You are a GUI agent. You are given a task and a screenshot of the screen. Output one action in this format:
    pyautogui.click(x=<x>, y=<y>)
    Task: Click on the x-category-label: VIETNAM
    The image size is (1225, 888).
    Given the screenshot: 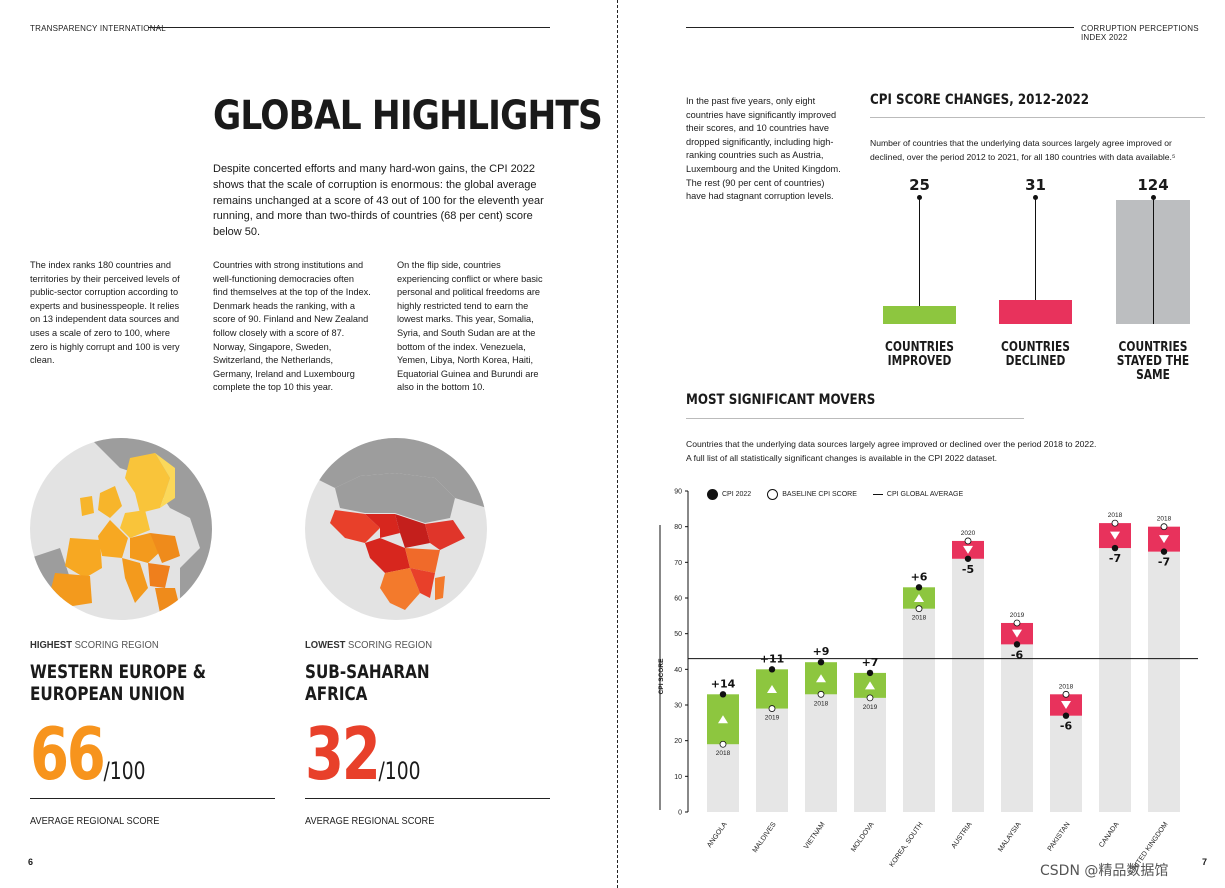 What is the action you would take?
    pyautogui.click(x=815, y=836)
    